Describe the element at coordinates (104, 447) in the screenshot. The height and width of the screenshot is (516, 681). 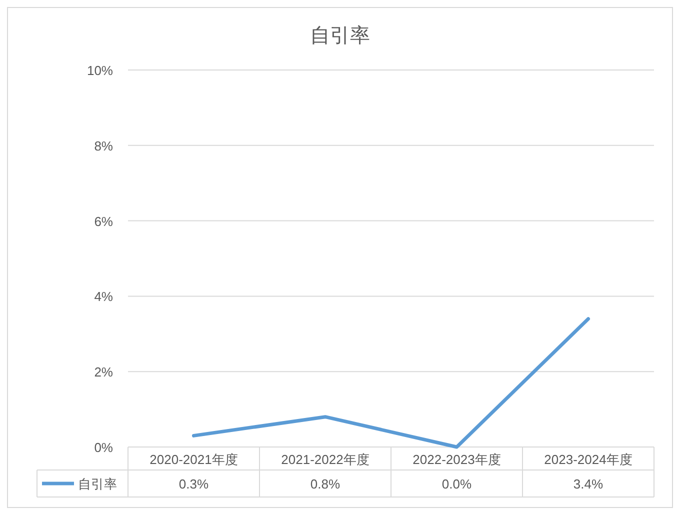
I see `y-tick-label: 0%` at that location.